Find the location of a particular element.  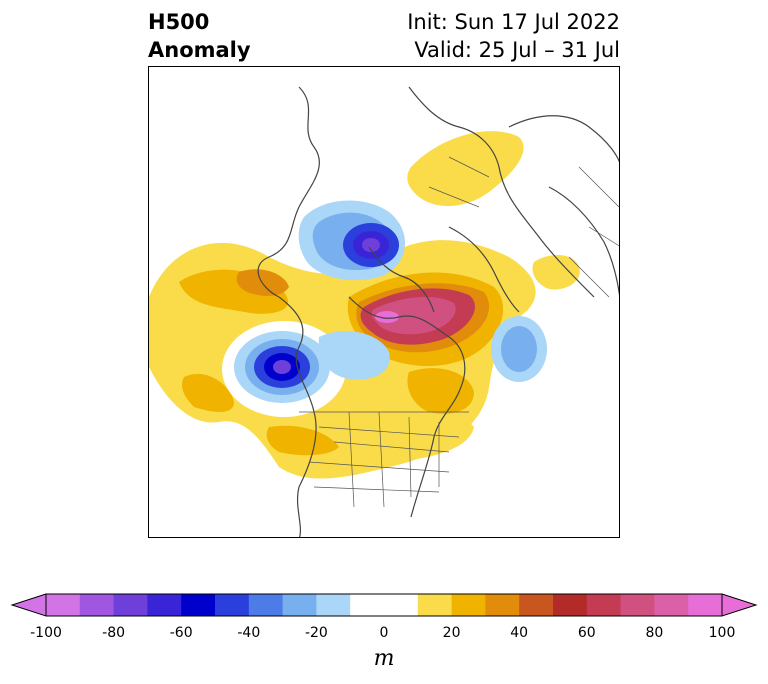

colorbar-outline is located at coordinates (384, 605).